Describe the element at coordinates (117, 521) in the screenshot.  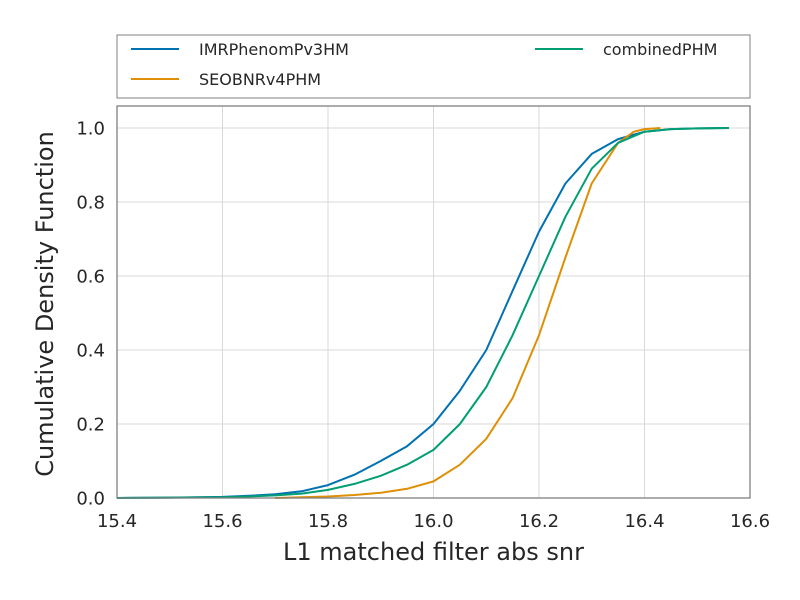
I see `x-tick-label: 15.4` at that location.